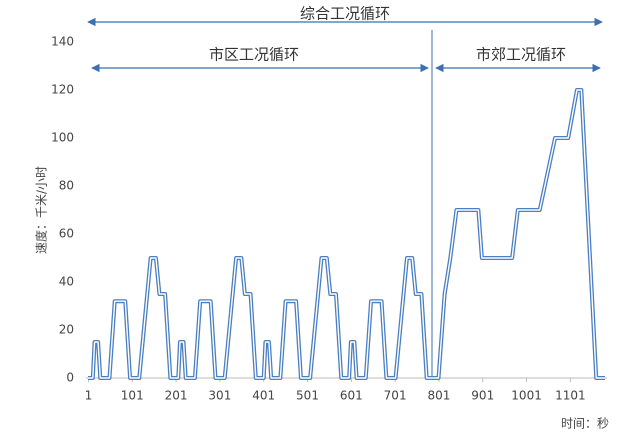 The width and height of the screenshot is (641, 438). I want to click on x-tick-label: 901, so click(482, 396).